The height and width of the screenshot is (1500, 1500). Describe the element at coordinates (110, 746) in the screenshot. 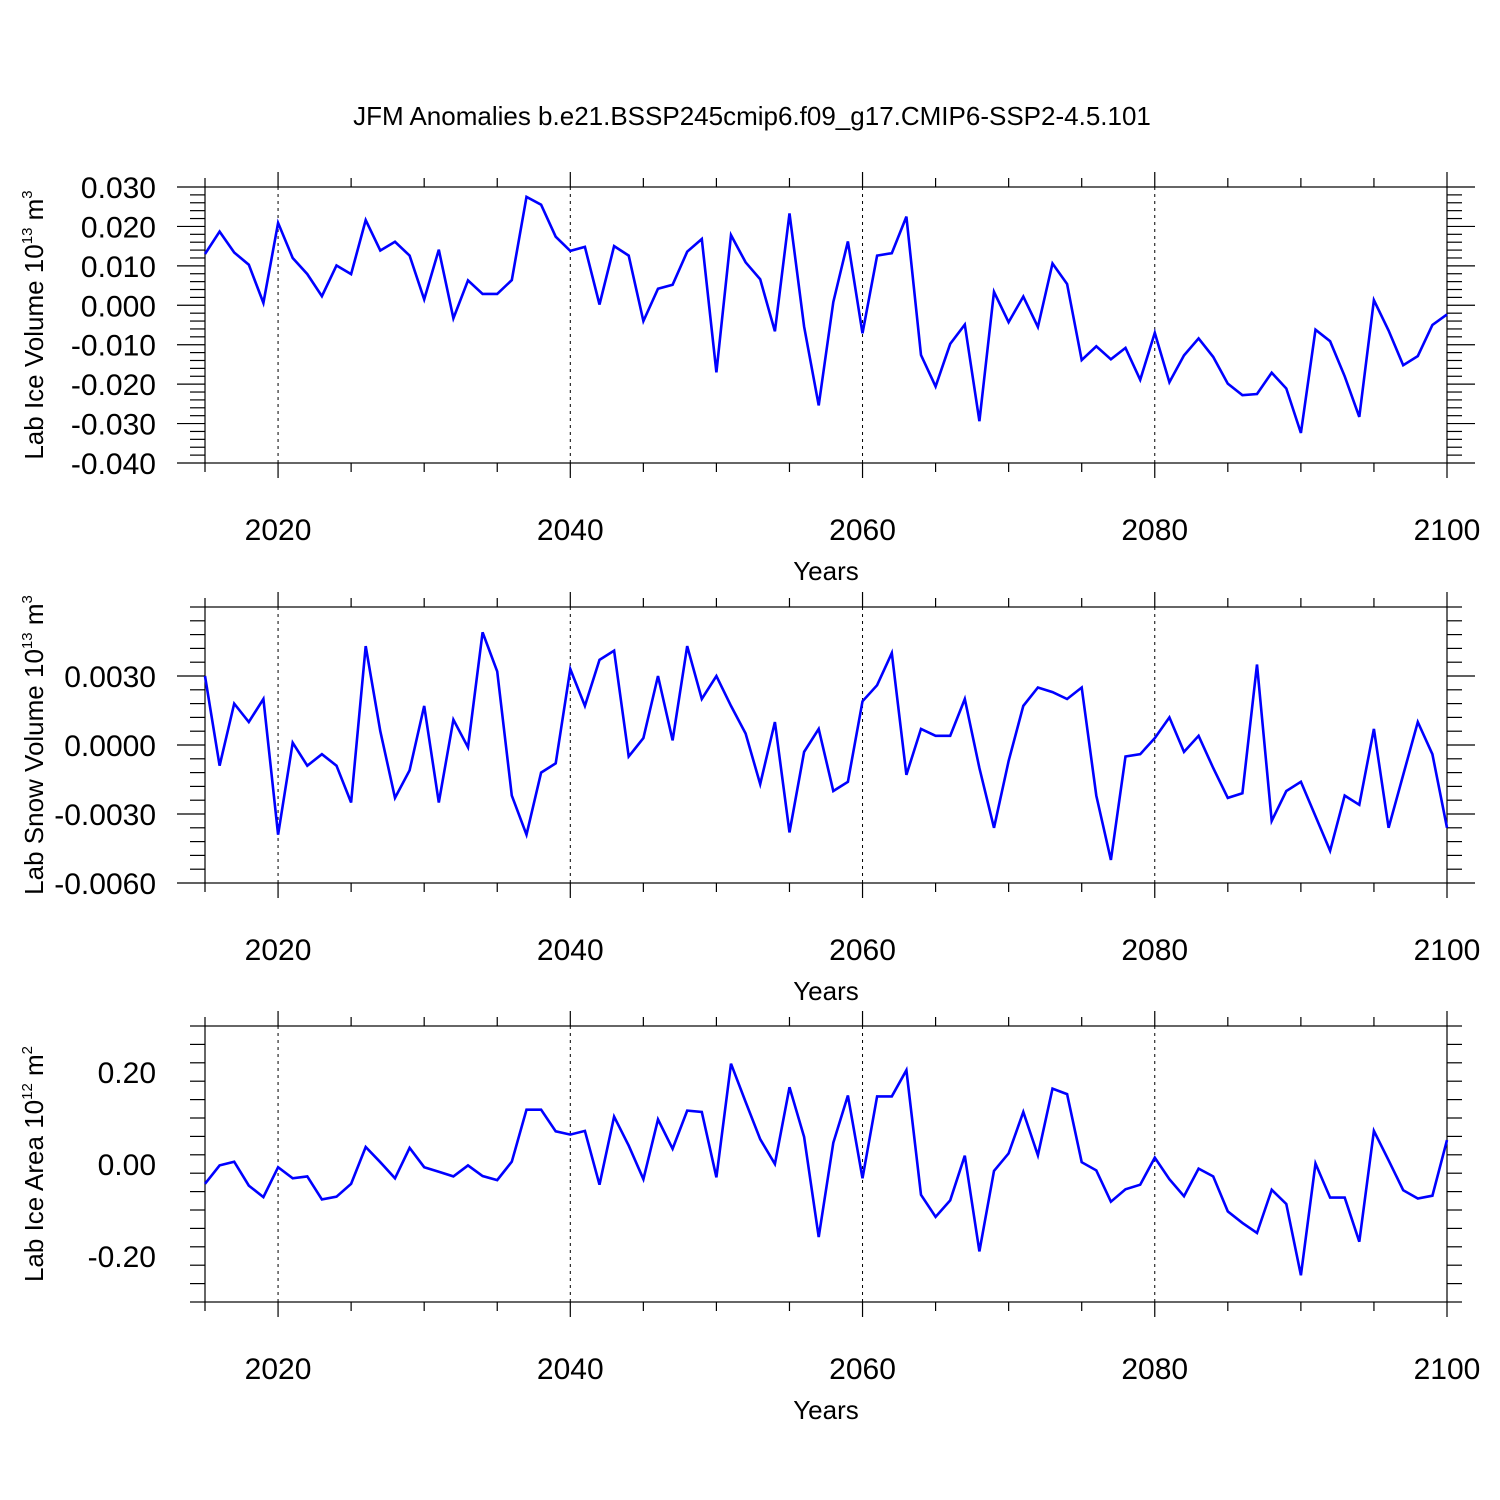

I see `y-tick-label: 0.0000` at that location.